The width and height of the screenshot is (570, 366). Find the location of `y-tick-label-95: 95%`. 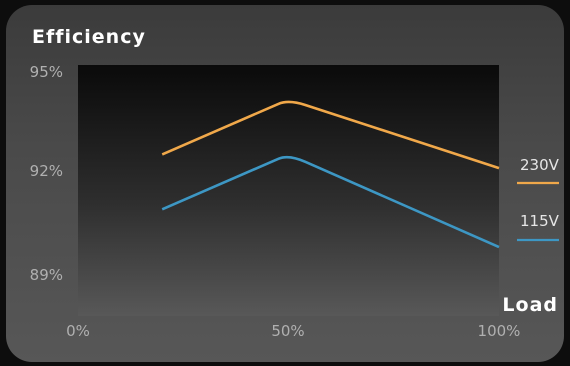

y-tick-label-95: 95% is located at coordinates (46, 72).